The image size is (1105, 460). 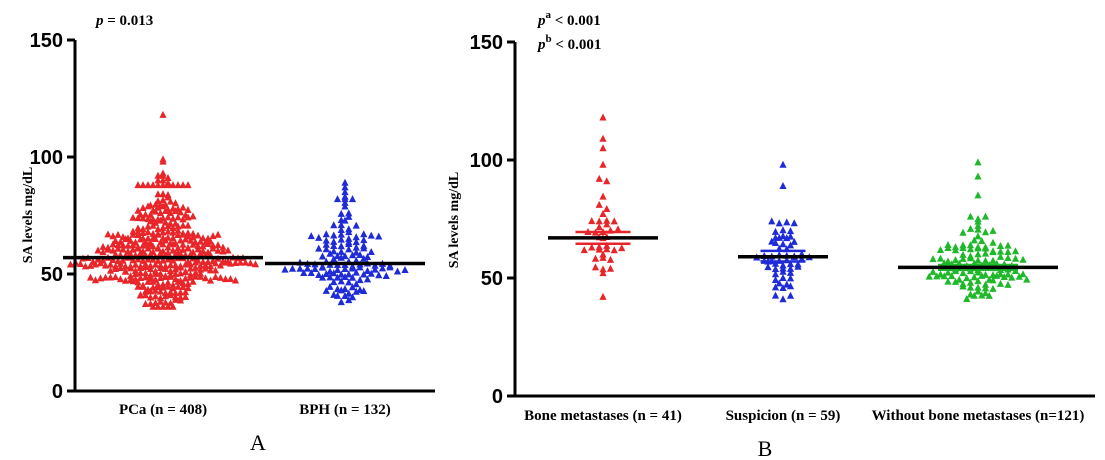 I want to click on y-tick-label: 0, so click(x=57, y=392).